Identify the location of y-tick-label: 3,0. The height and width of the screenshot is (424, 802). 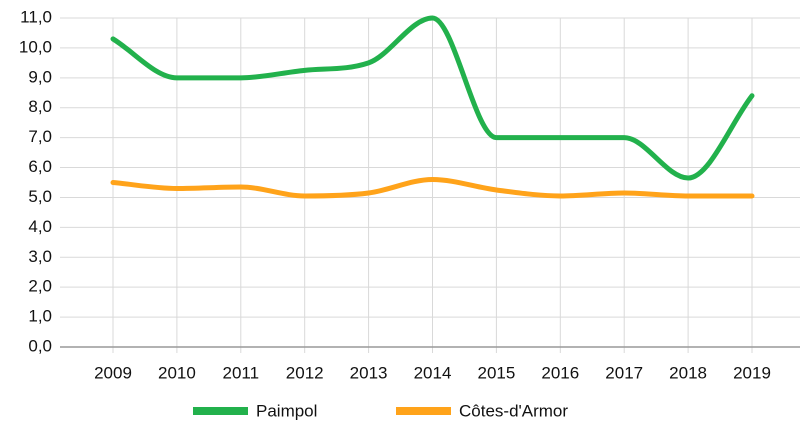
(40, 256).